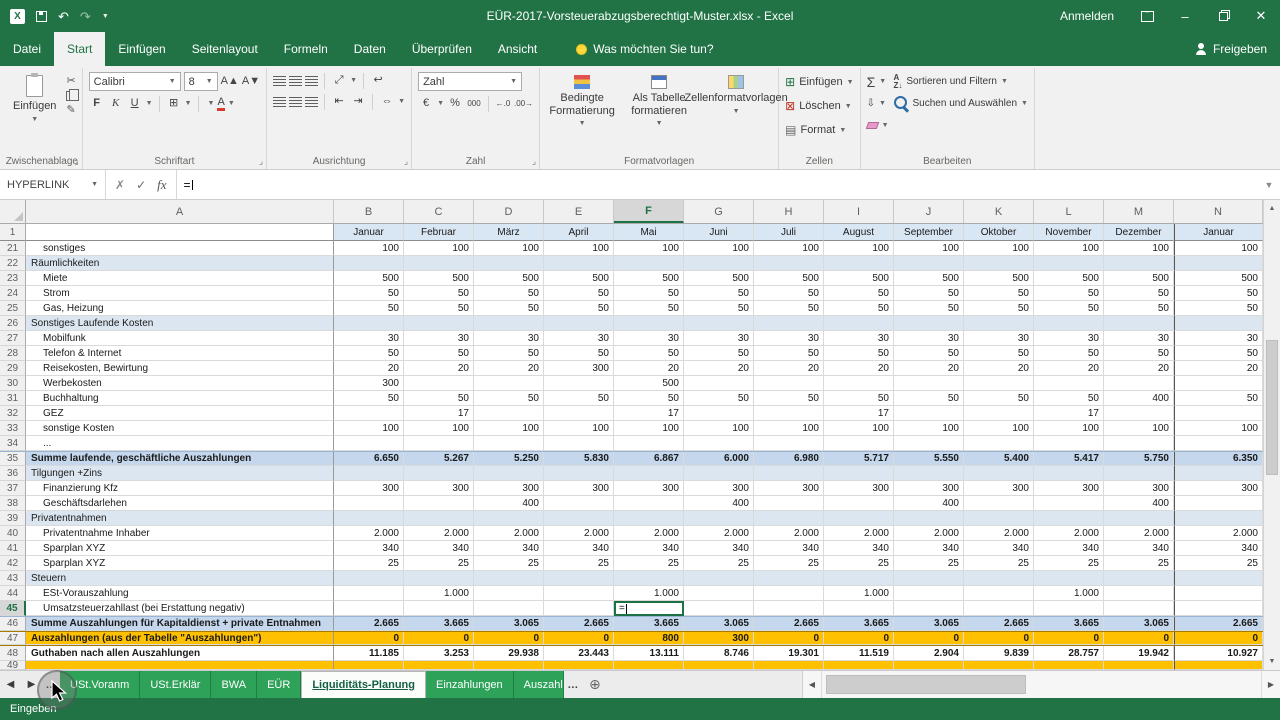  Describe the element at coordinates (579, 211) in the screenshot. I see `column-header-E: E` at that location.